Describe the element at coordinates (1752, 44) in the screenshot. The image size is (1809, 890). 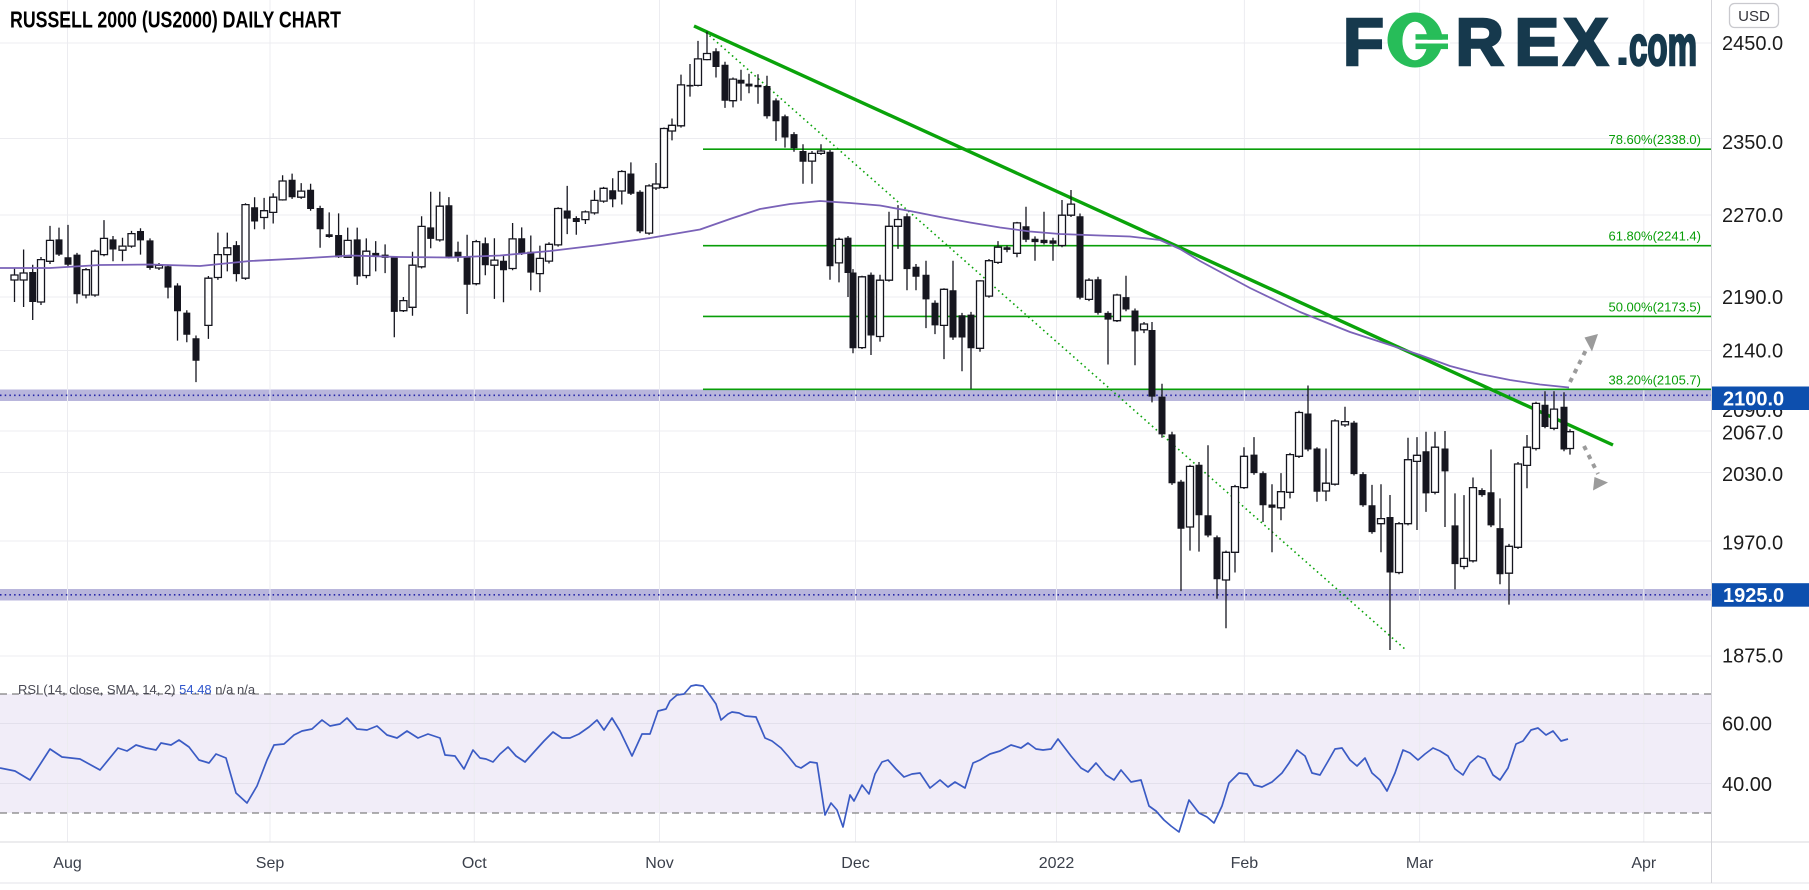
I see `svg-text: 2450.0` at that location.